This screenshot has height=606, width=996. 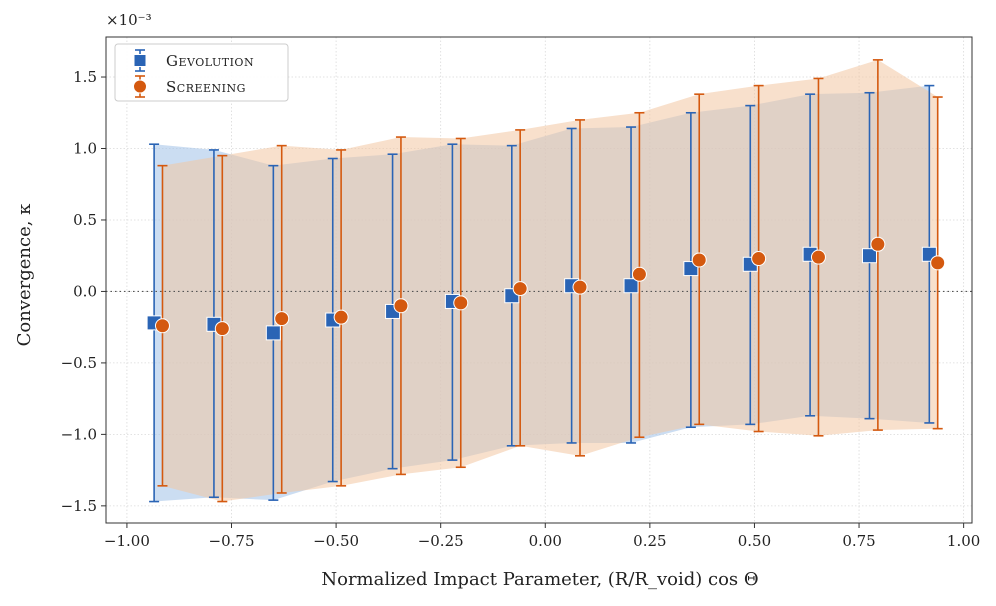 I want to click on x-axis-ticks: −1.00 −0.75 −0.50 −0.25 0.00 0.25 0.50 0.75 1.00, so click(x=542, y=536).